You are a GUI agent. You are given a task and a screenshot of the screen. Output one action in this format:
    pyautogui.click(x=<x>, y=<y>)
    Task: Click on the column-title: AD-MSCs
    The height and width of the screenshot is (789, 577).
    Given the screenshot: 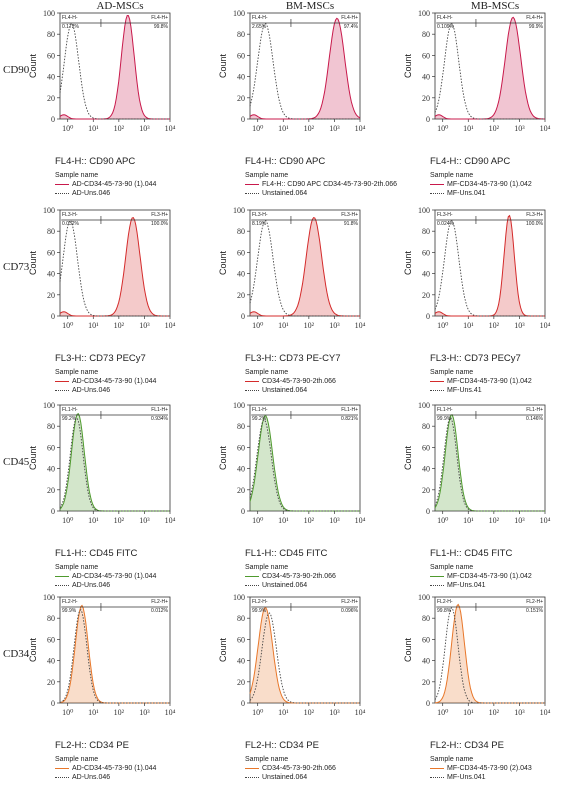 What is the action you would take?
    pyautogui.click(x=120, y=6)
    